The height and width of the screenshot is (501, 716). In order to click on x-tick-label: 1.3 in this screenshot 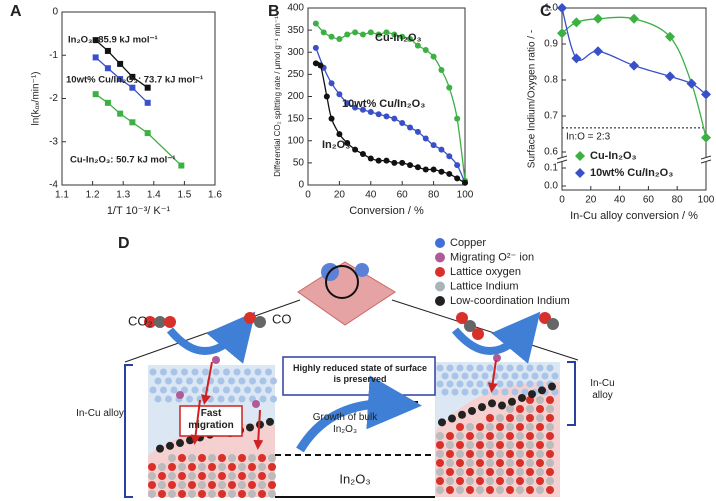, I will do `click(123, 195)`.